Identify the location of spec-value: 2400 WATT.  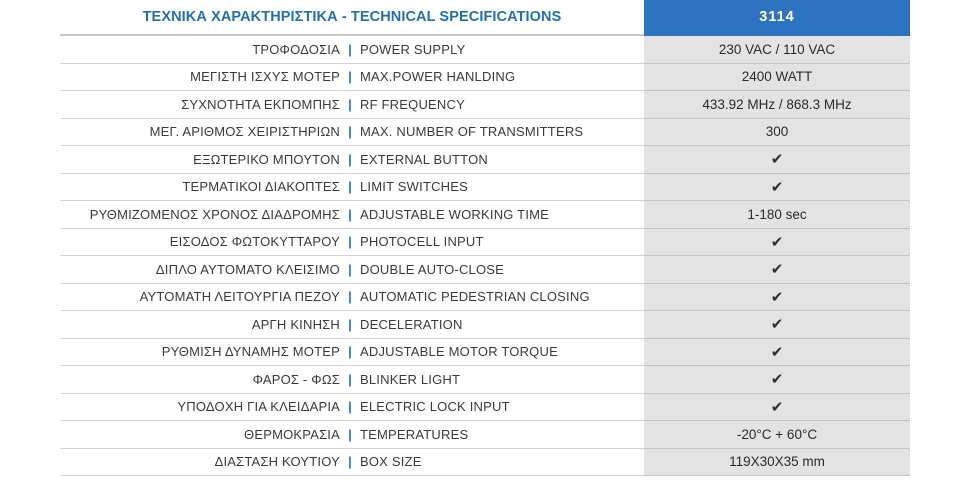
(777, 77).